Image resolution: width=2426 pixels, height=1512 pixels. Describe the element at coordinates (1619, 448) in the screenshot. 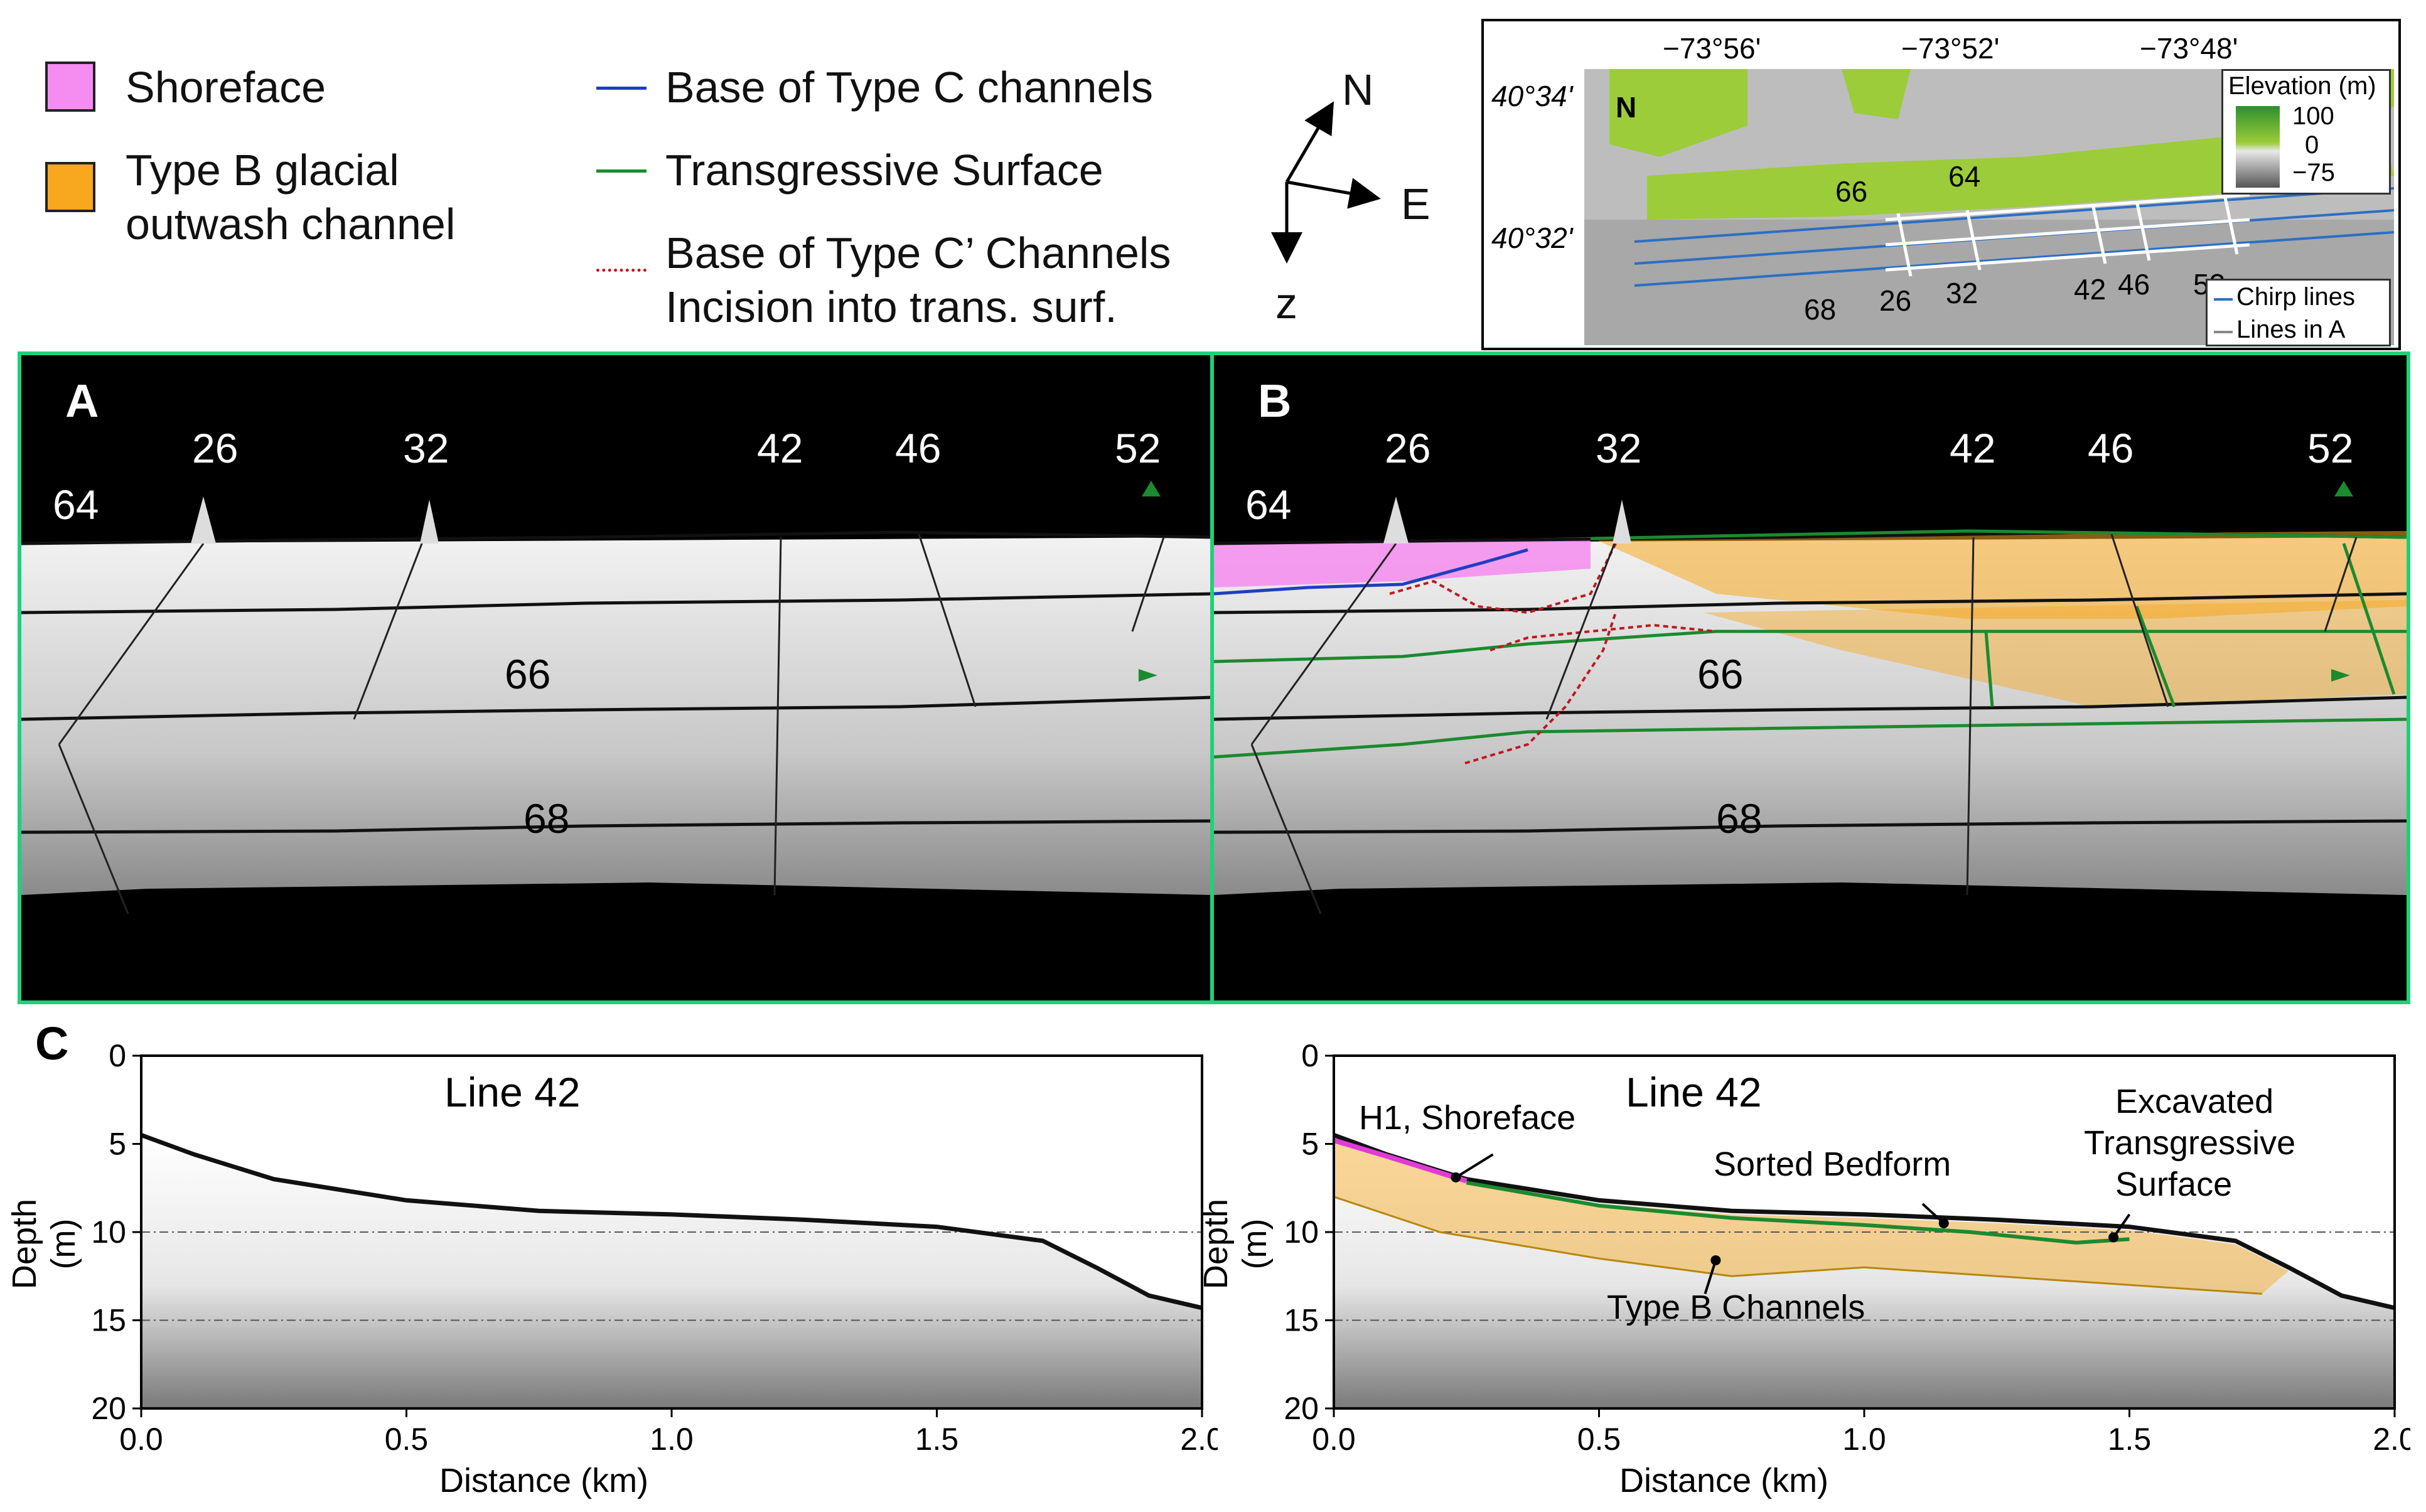

I see `panel-b-line-32: 32` at that location.